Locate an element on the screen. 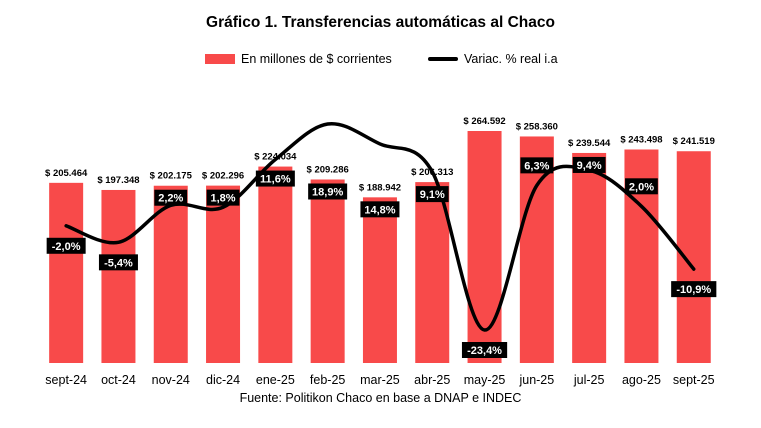  variation-label-text: -5,4% is located at coordinates (118, 263).